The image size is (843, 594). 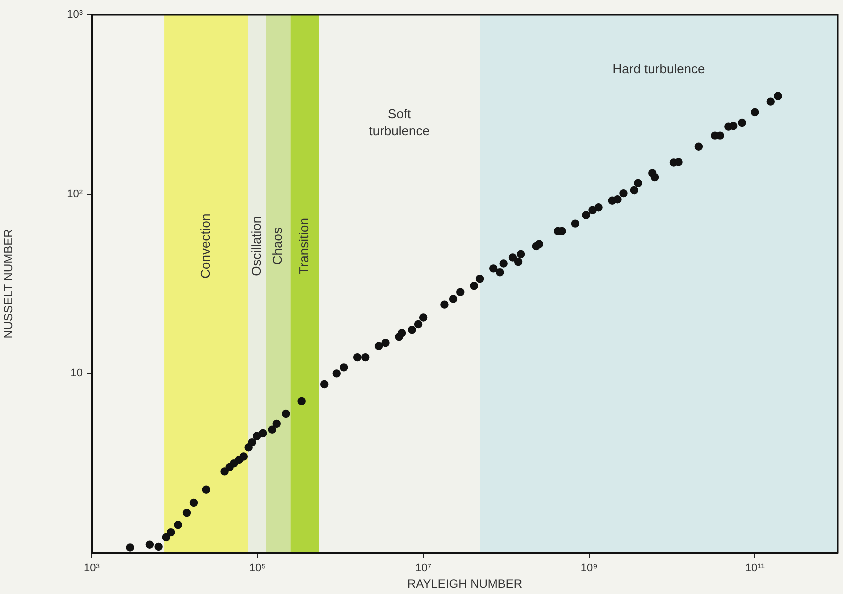 I want to click on band-label: Soft turbulence, so click(x=399, y=122).